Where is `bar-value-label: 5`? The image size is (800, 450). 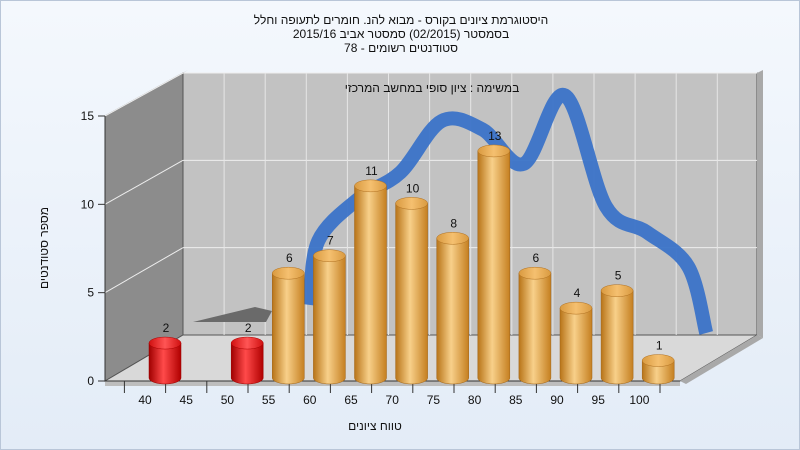
bar-value-label: 5 is located at coordinates (618, 276).